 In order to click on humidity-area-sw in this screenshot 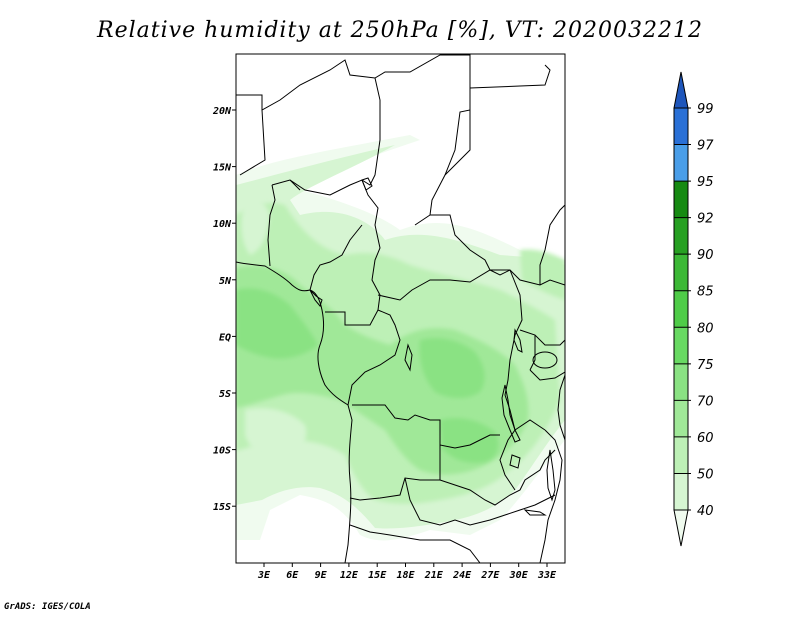, I will do `click(276, 434)`.